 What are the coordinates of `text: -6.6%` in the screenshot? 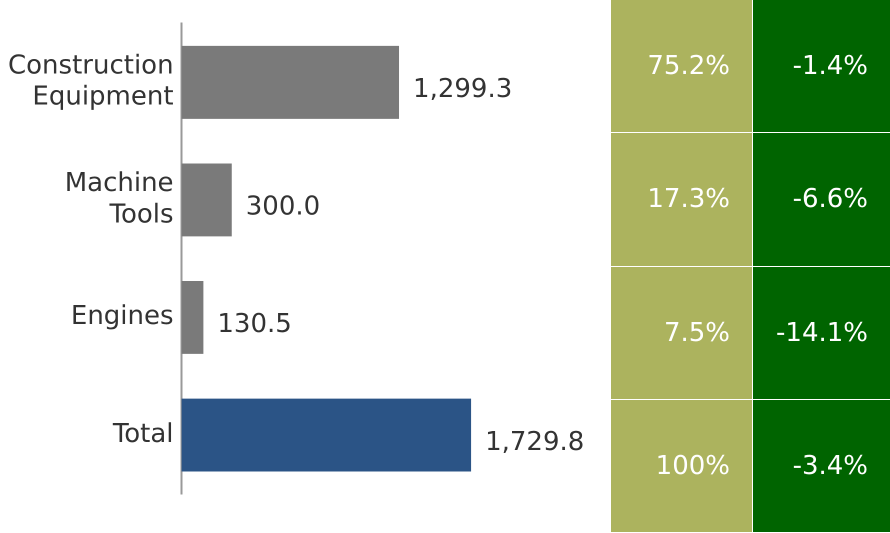 It's located at (821, 199).